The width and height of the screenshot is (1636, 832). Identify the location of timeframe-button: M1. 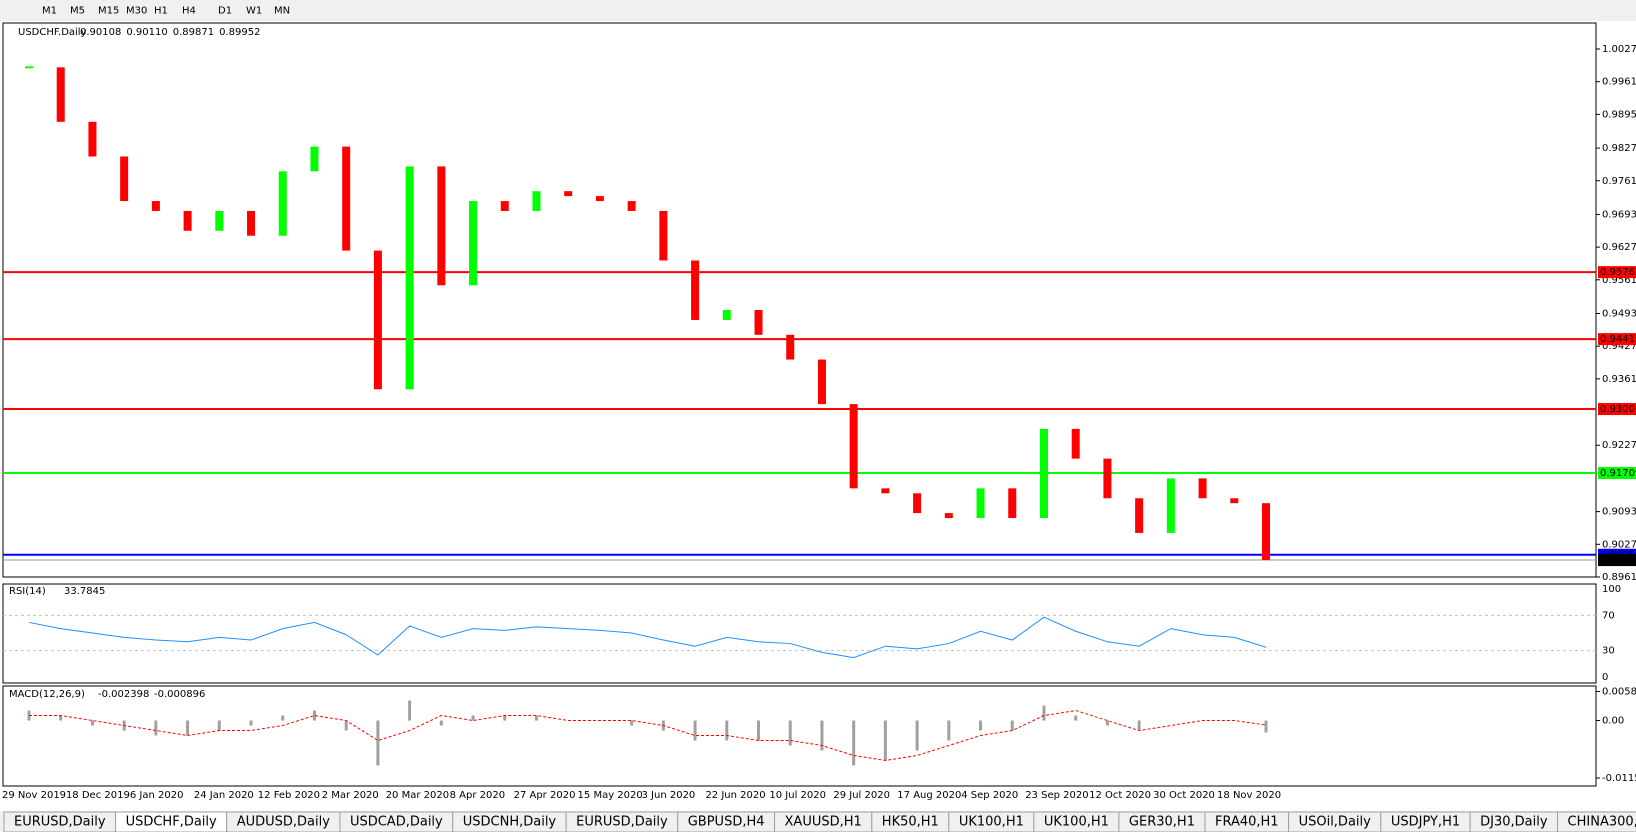
(49, 11).